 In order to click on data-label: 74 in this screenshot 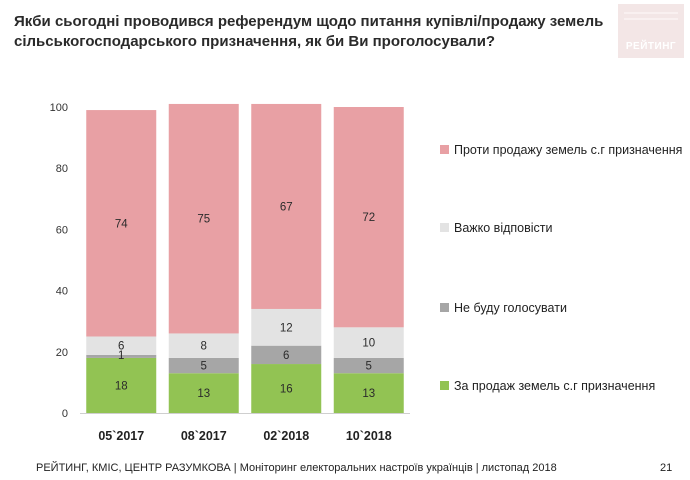, I will do `click(121, 224)`.